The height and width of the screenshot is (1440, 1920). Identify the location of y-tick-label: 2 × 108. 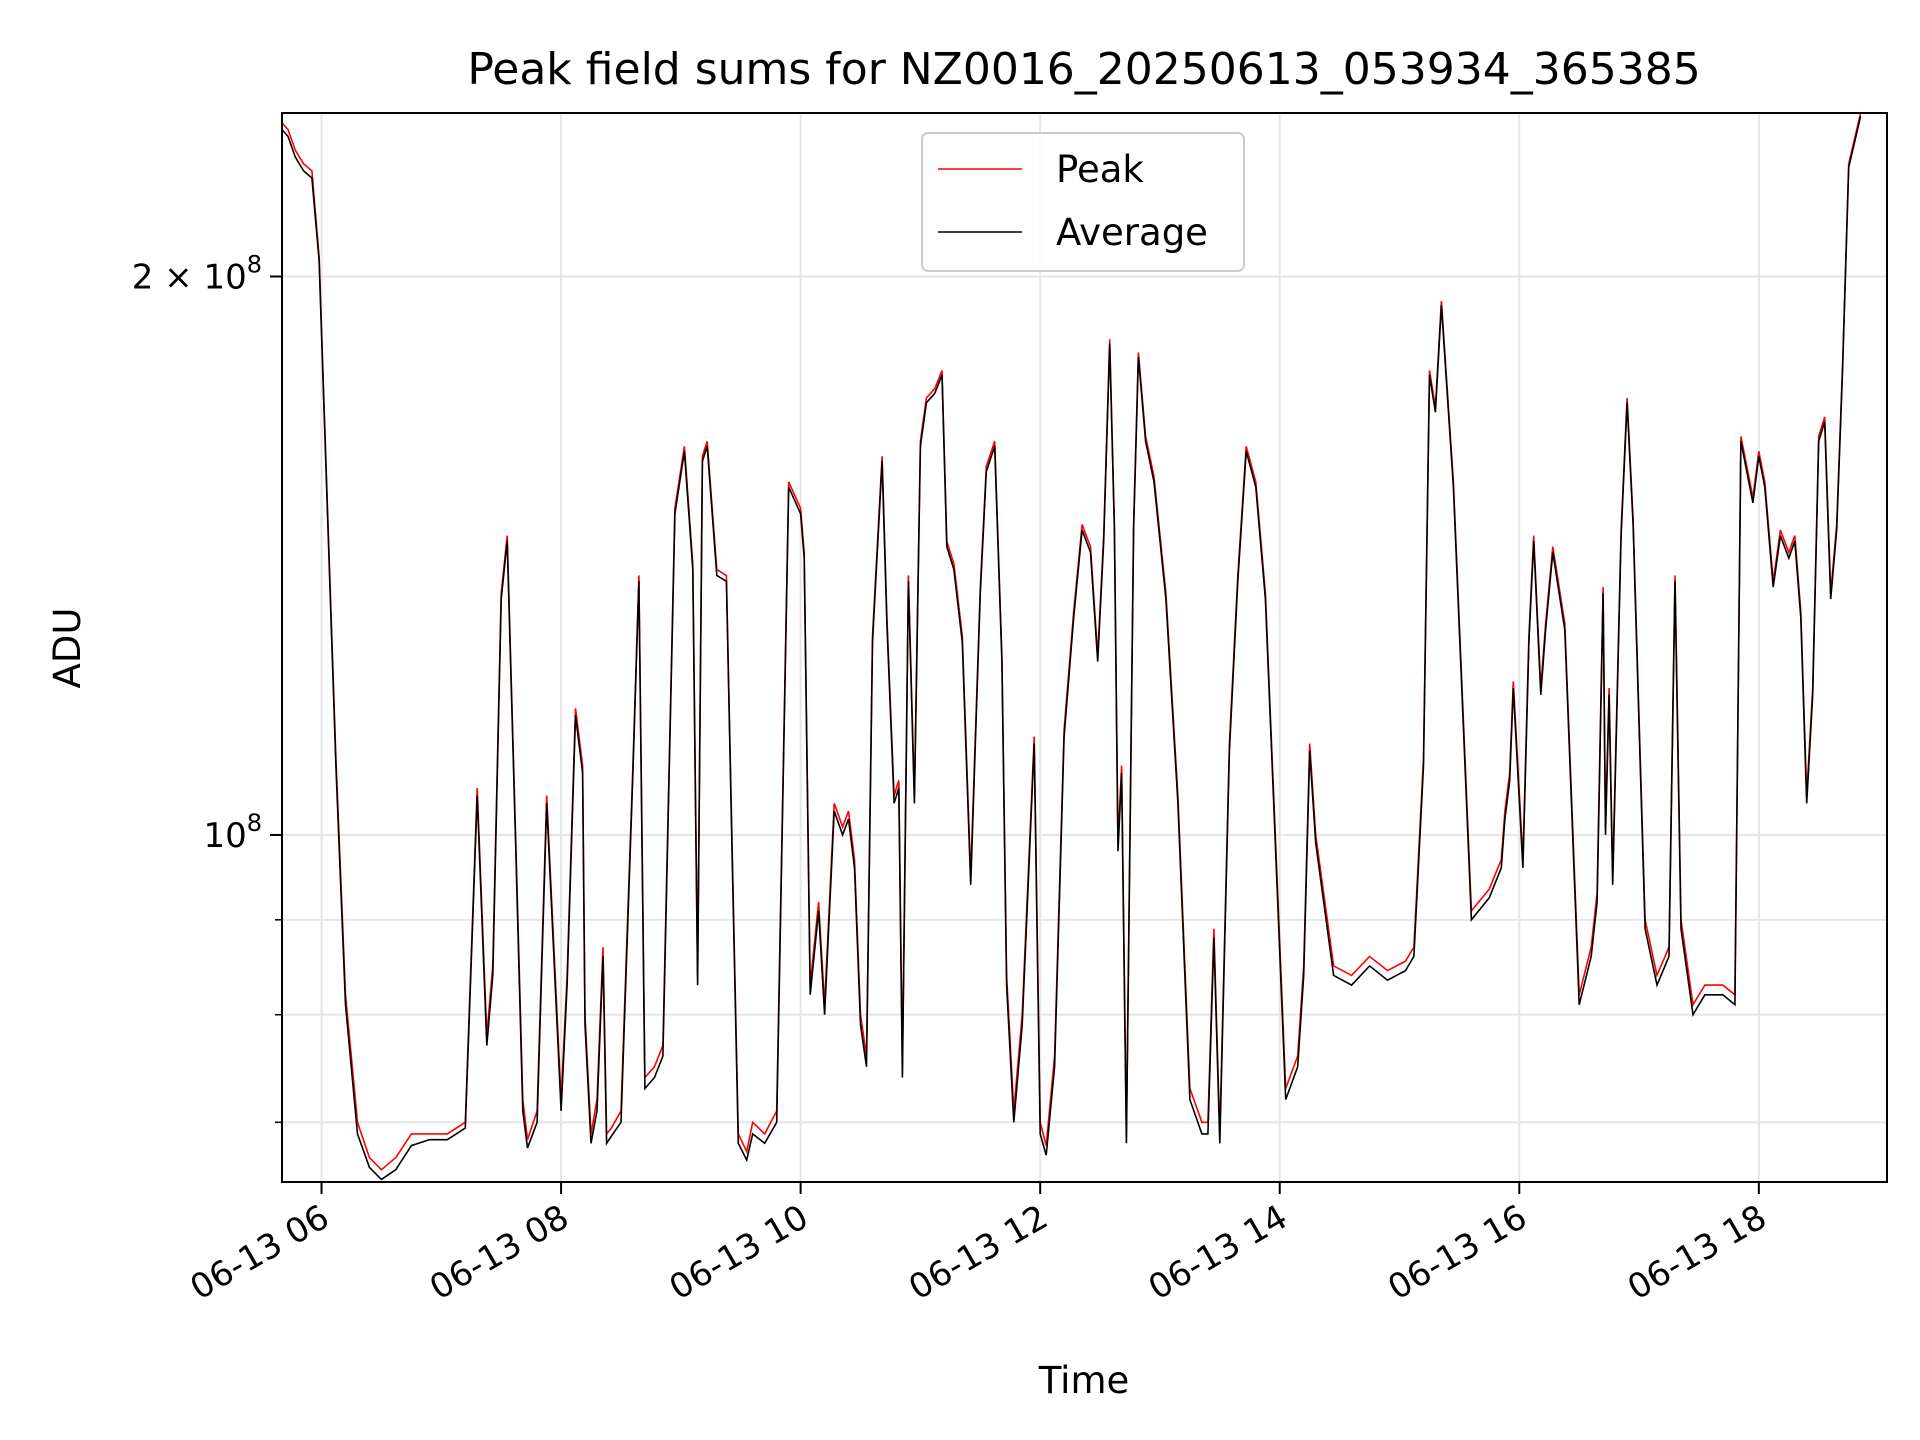
(197, 274).